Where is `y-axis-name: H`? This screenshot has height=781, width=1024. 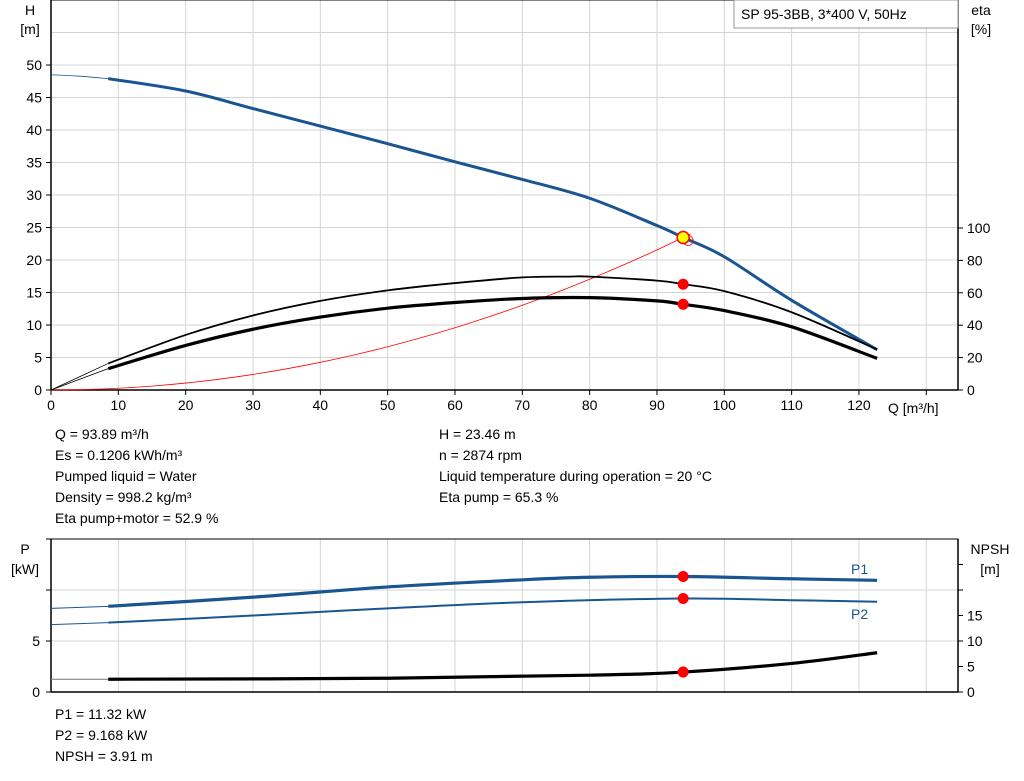 y-axis-name: H is located at coordinates (30, 10).